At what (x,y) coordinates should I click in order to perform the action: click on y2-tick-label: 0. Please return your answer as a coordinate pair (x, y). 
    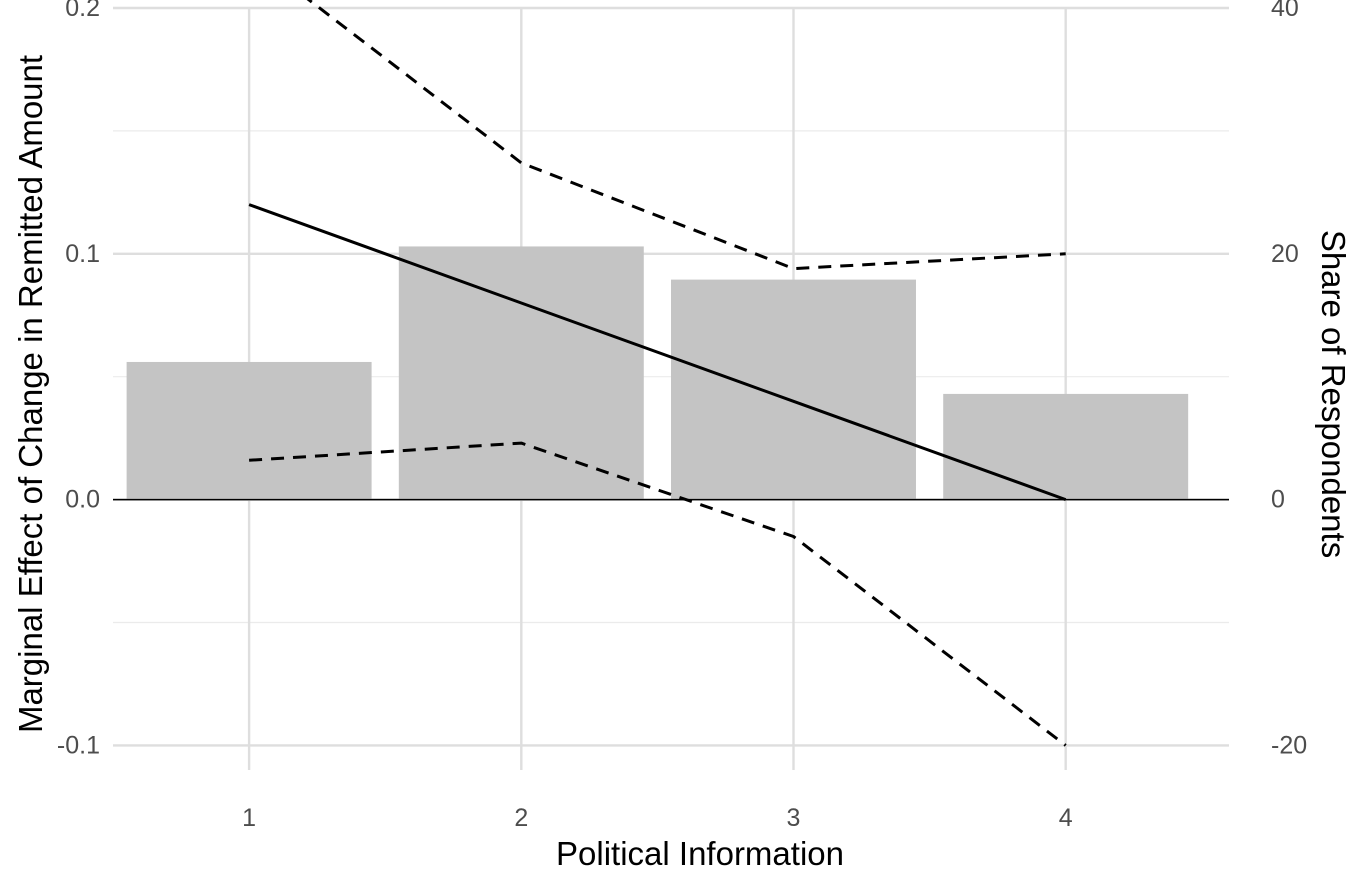
    Looking at the image, I should click on (1278, 500).